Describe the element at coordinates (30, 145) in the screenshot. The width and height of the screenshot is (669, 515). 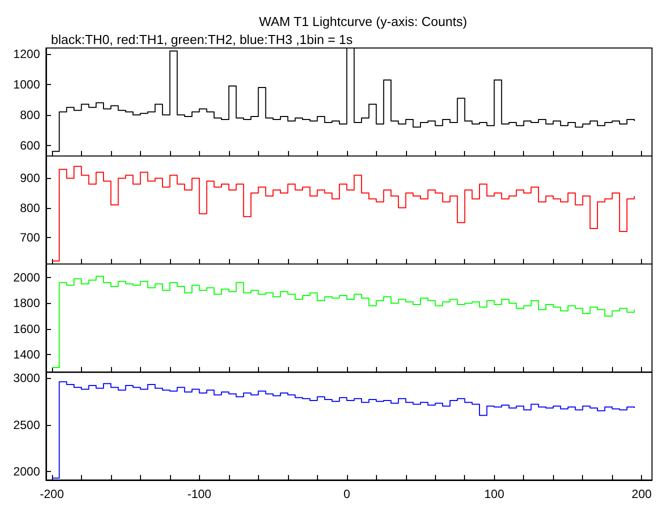
I see `y-tick-label: 600` at that location.